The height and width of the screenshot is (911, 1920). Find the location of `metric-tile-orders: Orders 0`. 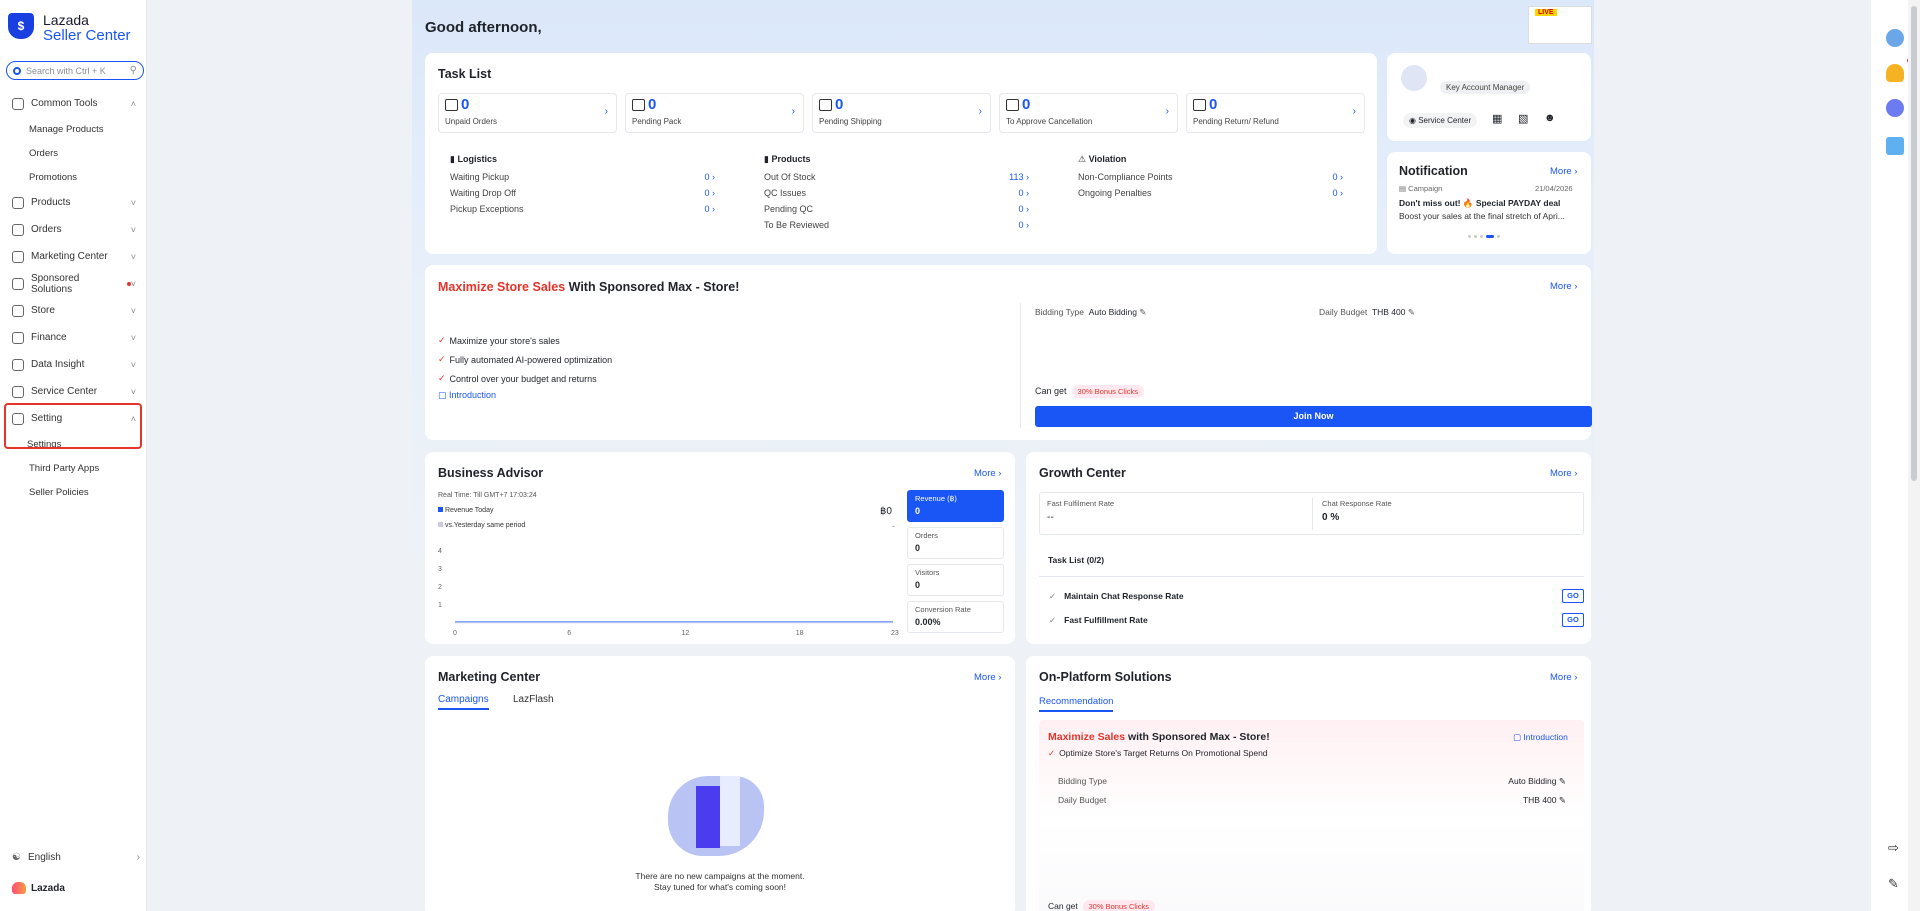

metric-tile-orders: Orders 0 is located at coordinates (955, 543).